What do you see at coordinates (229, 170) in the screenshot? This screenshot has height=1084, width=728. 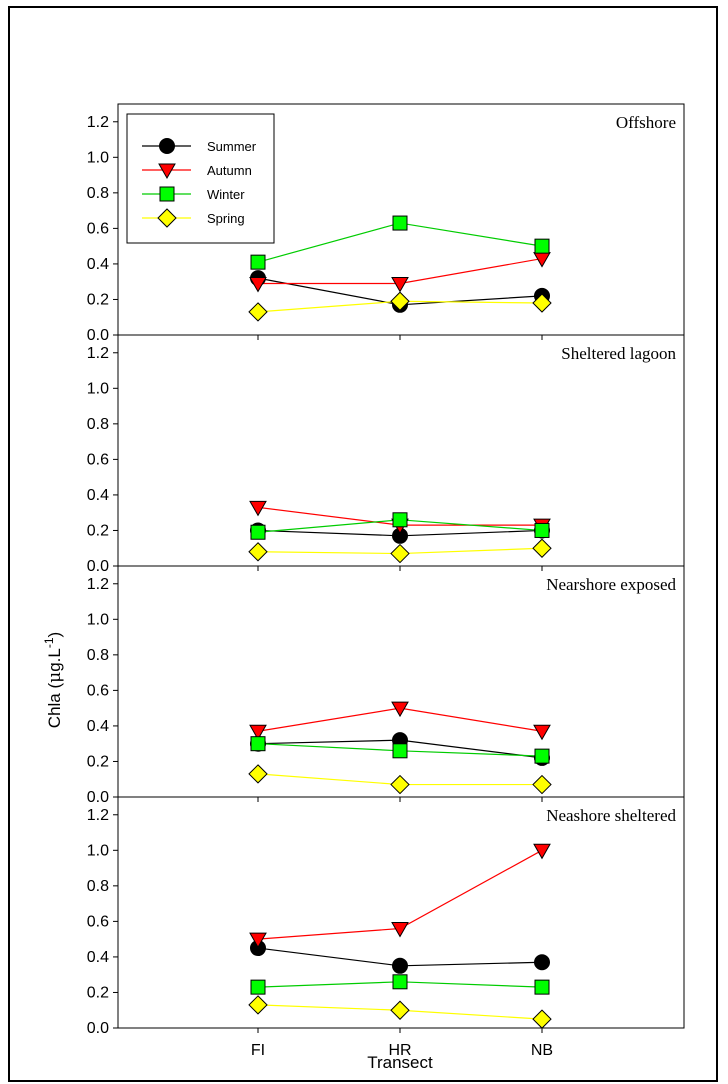 I see `legend-label: Autumn` at bounding box center [229, 170].